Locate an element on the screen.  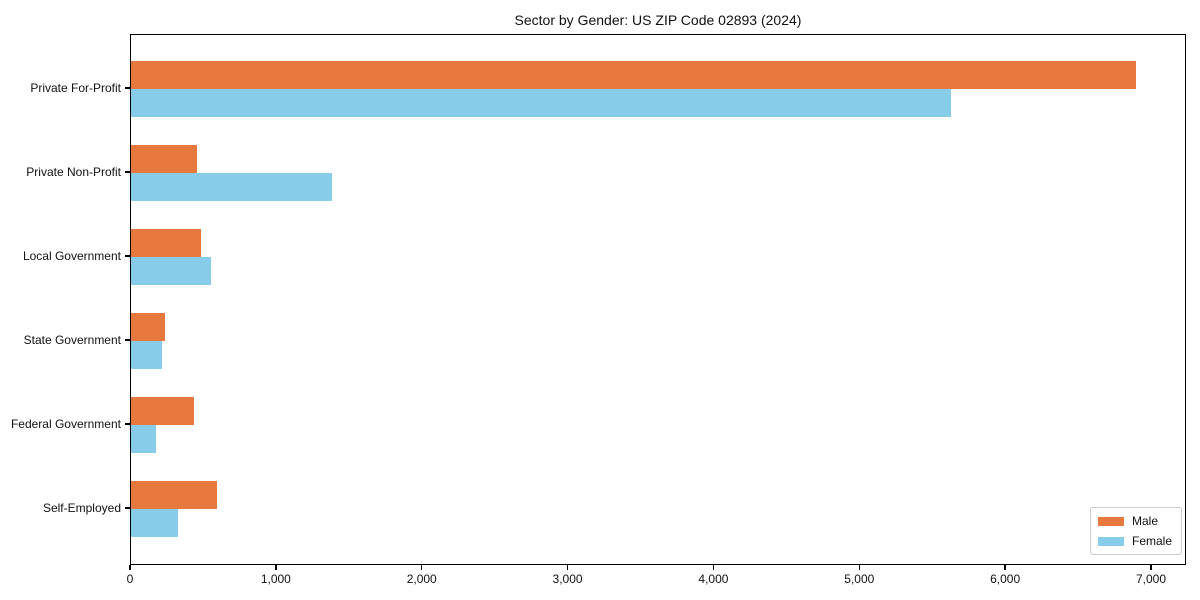
bar-female-self-employed is located at coordinates (154, 523).